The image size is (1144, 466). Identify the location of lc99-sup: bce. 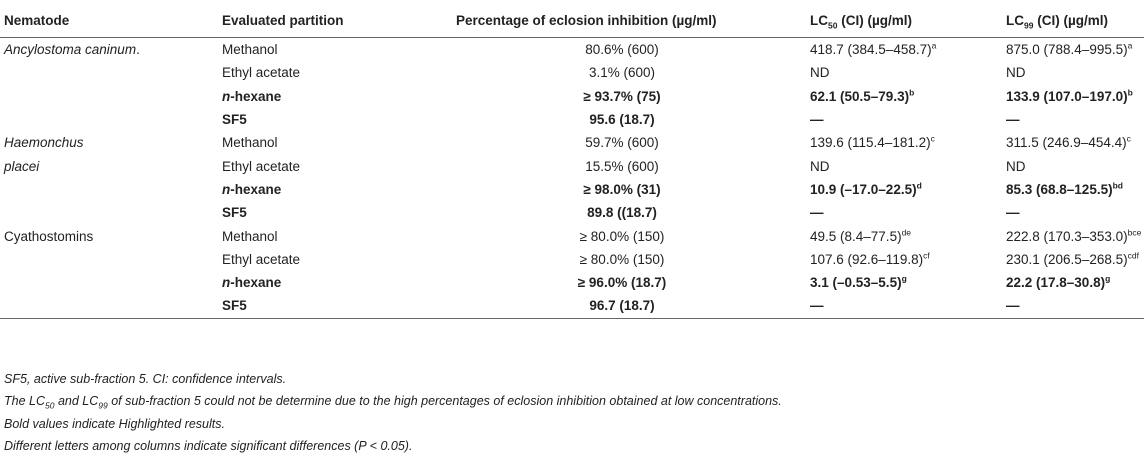
(1134, 232).